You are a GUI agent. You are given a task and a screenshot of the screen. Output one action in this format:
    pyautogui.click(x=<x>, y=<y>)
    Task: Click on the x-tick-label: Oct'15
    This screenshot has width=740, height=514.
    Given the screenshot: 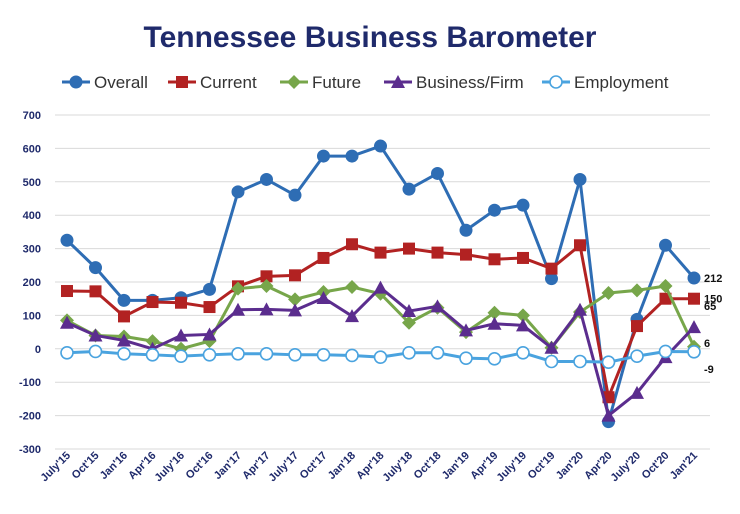 What is the action you would take?
    pyautogui.click(x=86, y=466)
    